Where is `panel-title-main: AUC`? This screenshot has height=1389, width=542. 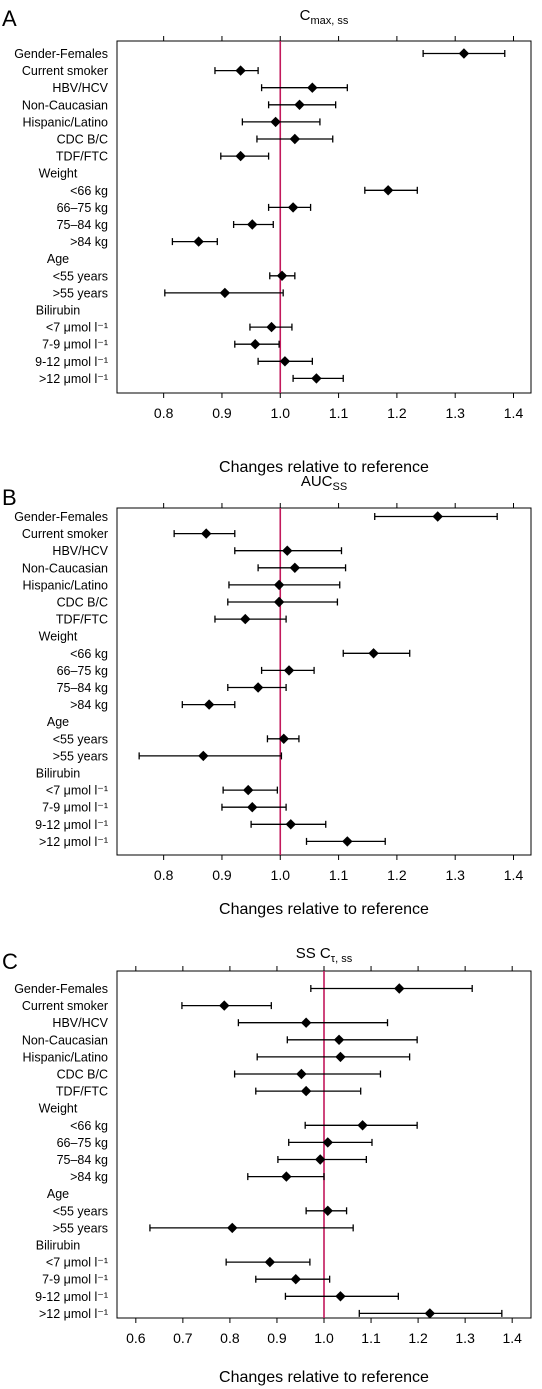 panel-title-main: AUC is located at coordinates (317, 481).